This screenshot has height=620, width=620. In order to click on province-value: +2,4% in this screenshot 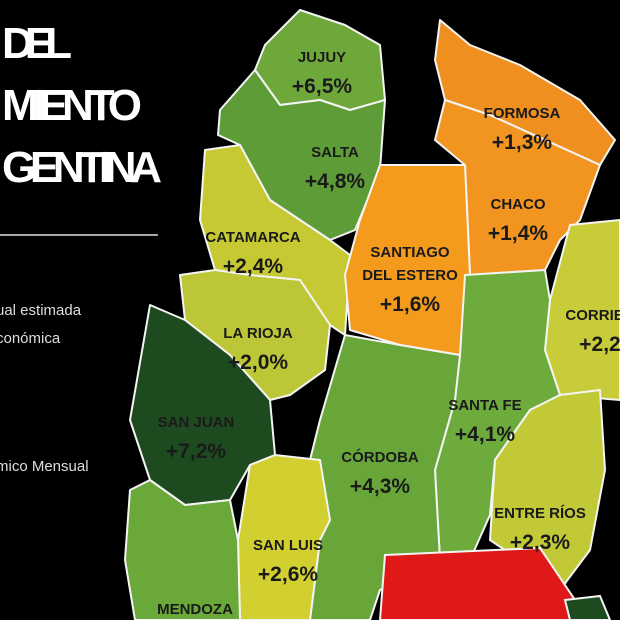, I will do `click(253, 266)`.